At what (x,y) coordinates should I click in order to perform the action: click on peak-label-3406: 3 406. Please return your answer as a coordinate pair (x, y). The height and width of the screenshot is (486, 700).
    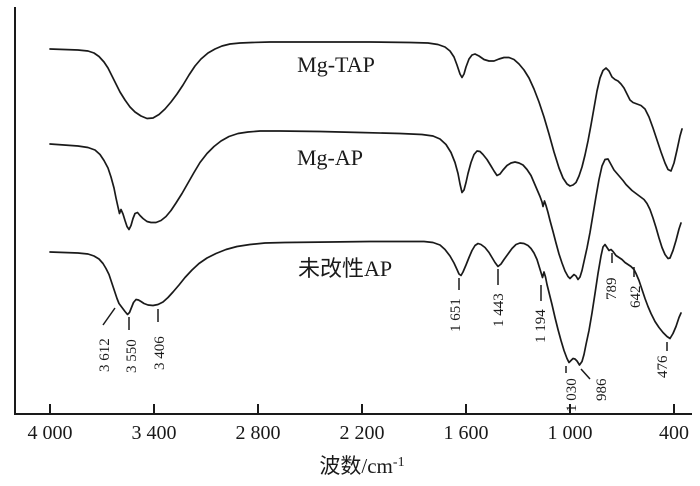
    Looking at the image, I should click on (160, 353).